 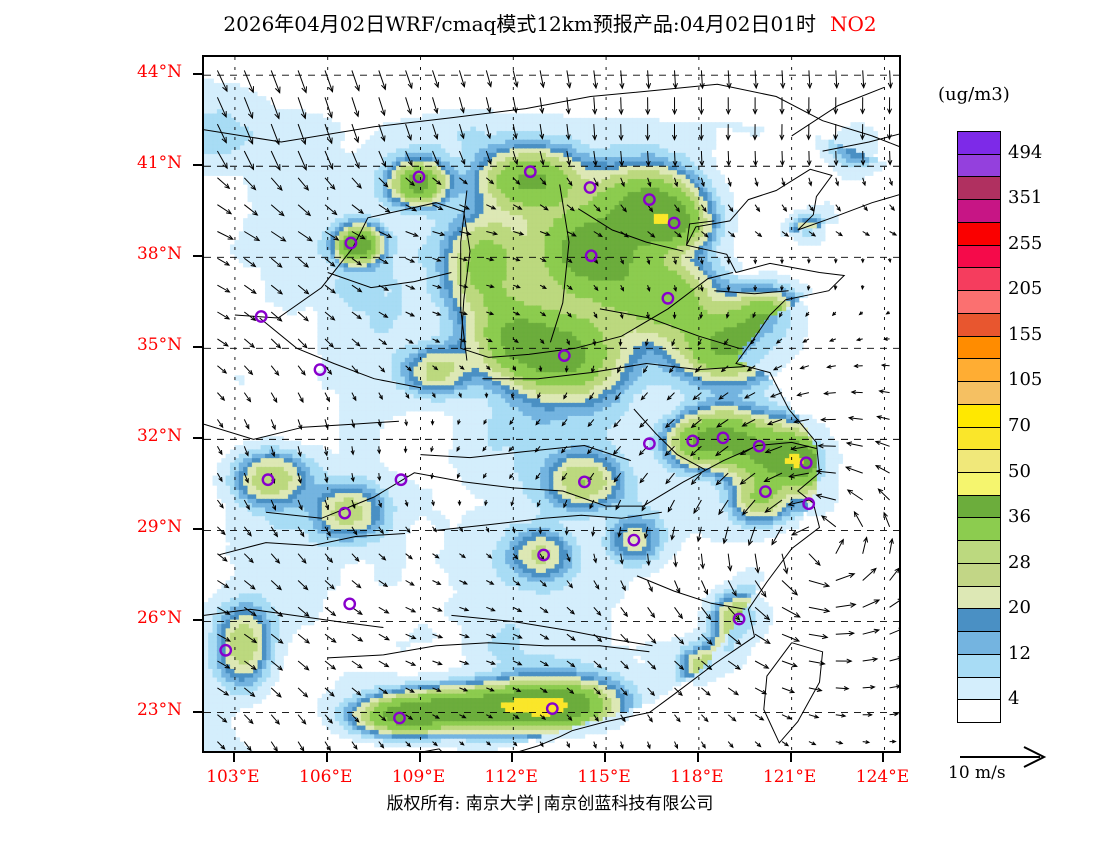 I want to click on copyright-right: 南京创蓝科技有限公司, so click(x=628, y=804).